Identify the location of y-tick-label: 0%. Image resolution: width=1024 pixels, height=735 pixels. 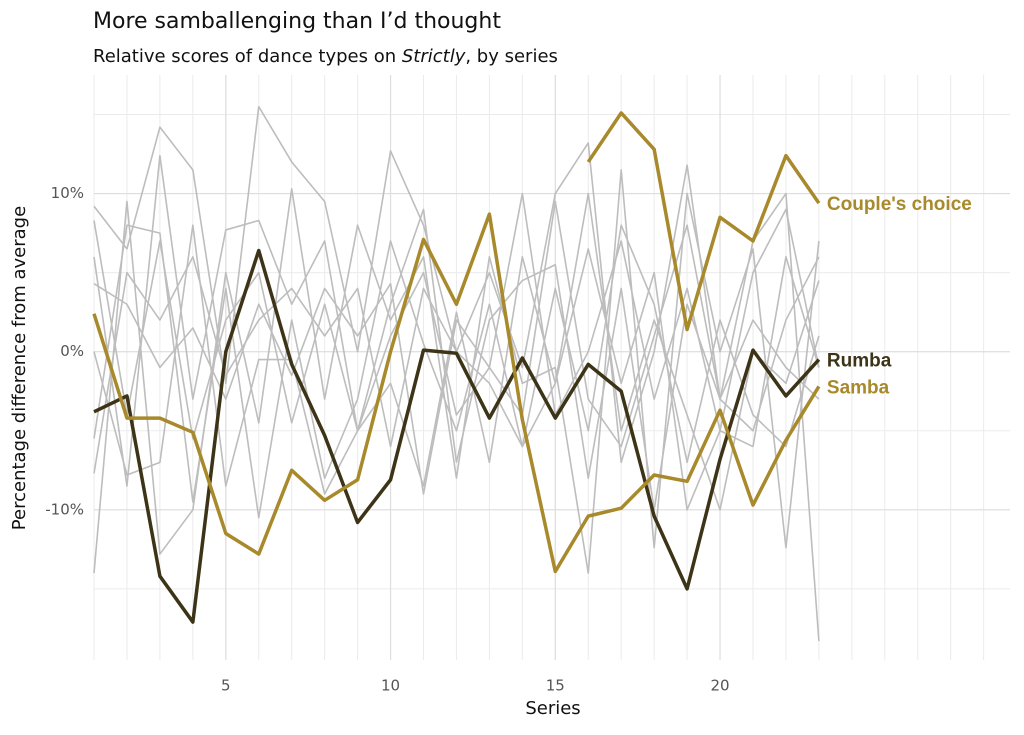
(72, 351).